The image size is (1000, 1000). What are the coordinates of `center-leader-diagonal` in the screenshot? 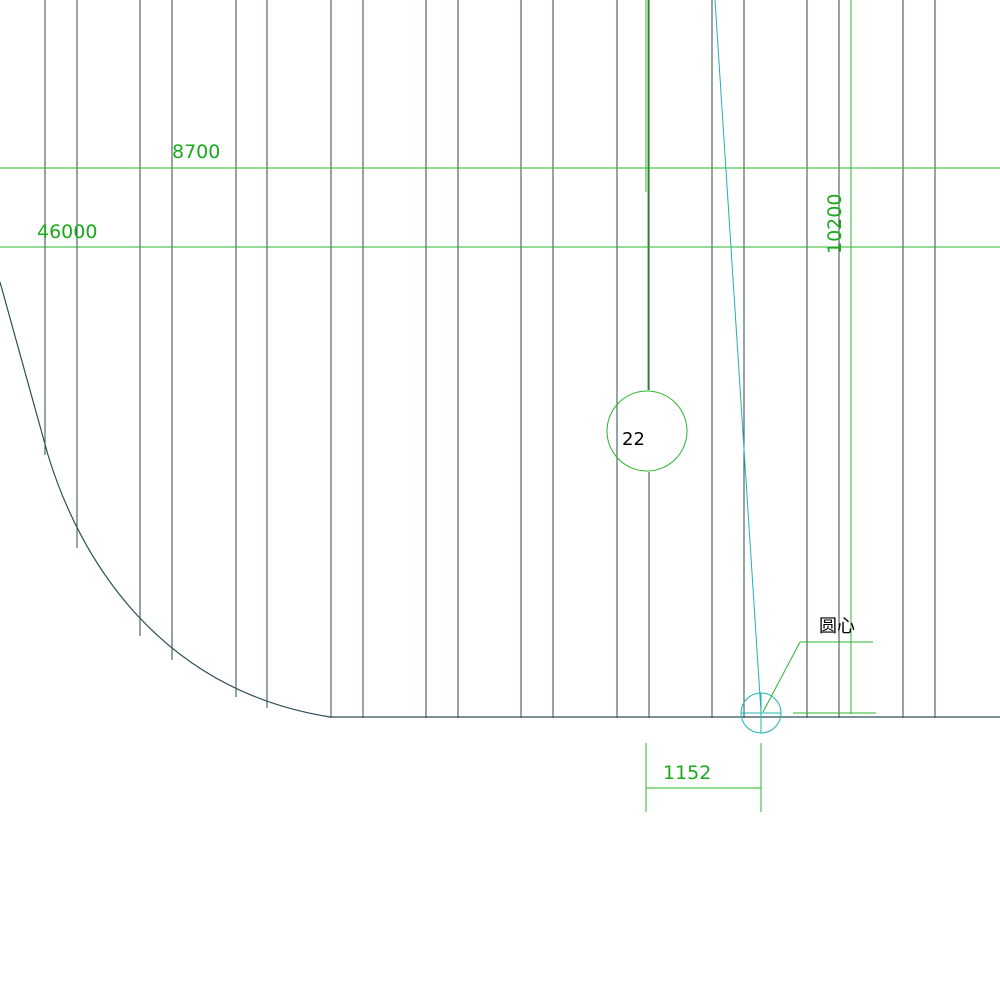 It's located at (781, 677).